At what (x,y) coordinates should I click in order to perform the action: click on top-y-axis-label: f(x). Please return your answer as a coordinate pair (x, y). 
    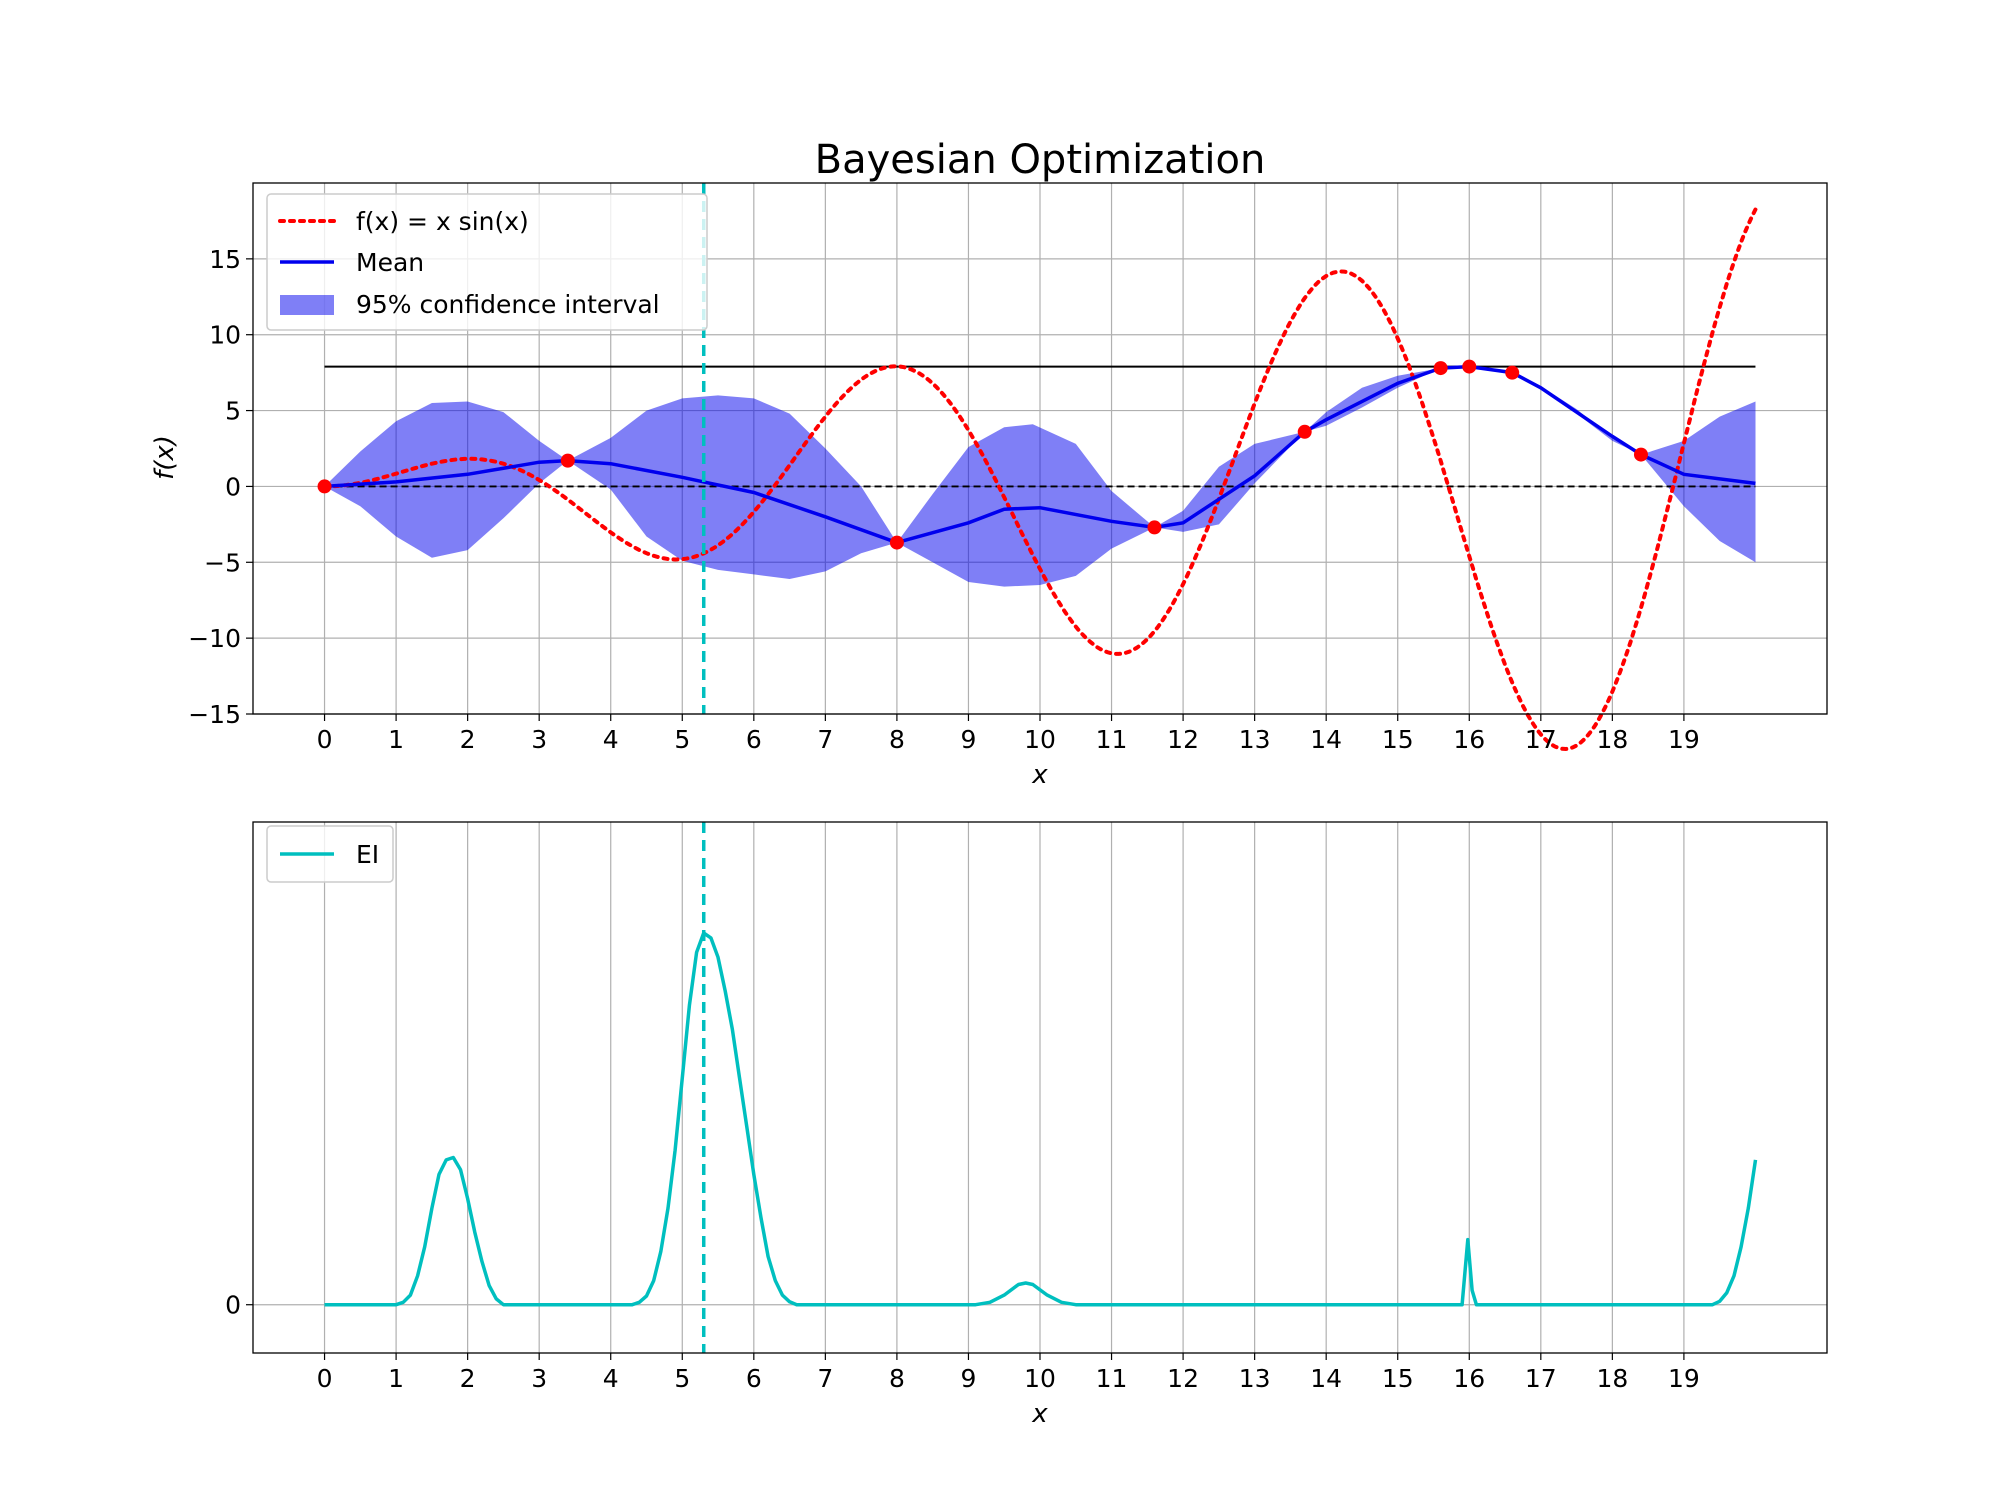
    Looking at the image, I should click on (165, 457).